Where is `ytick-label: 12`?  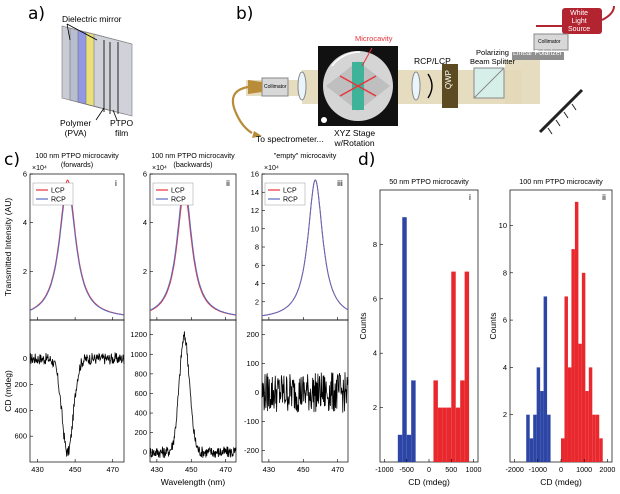
ytick-label: 12 is located at coordinates (255, 210).